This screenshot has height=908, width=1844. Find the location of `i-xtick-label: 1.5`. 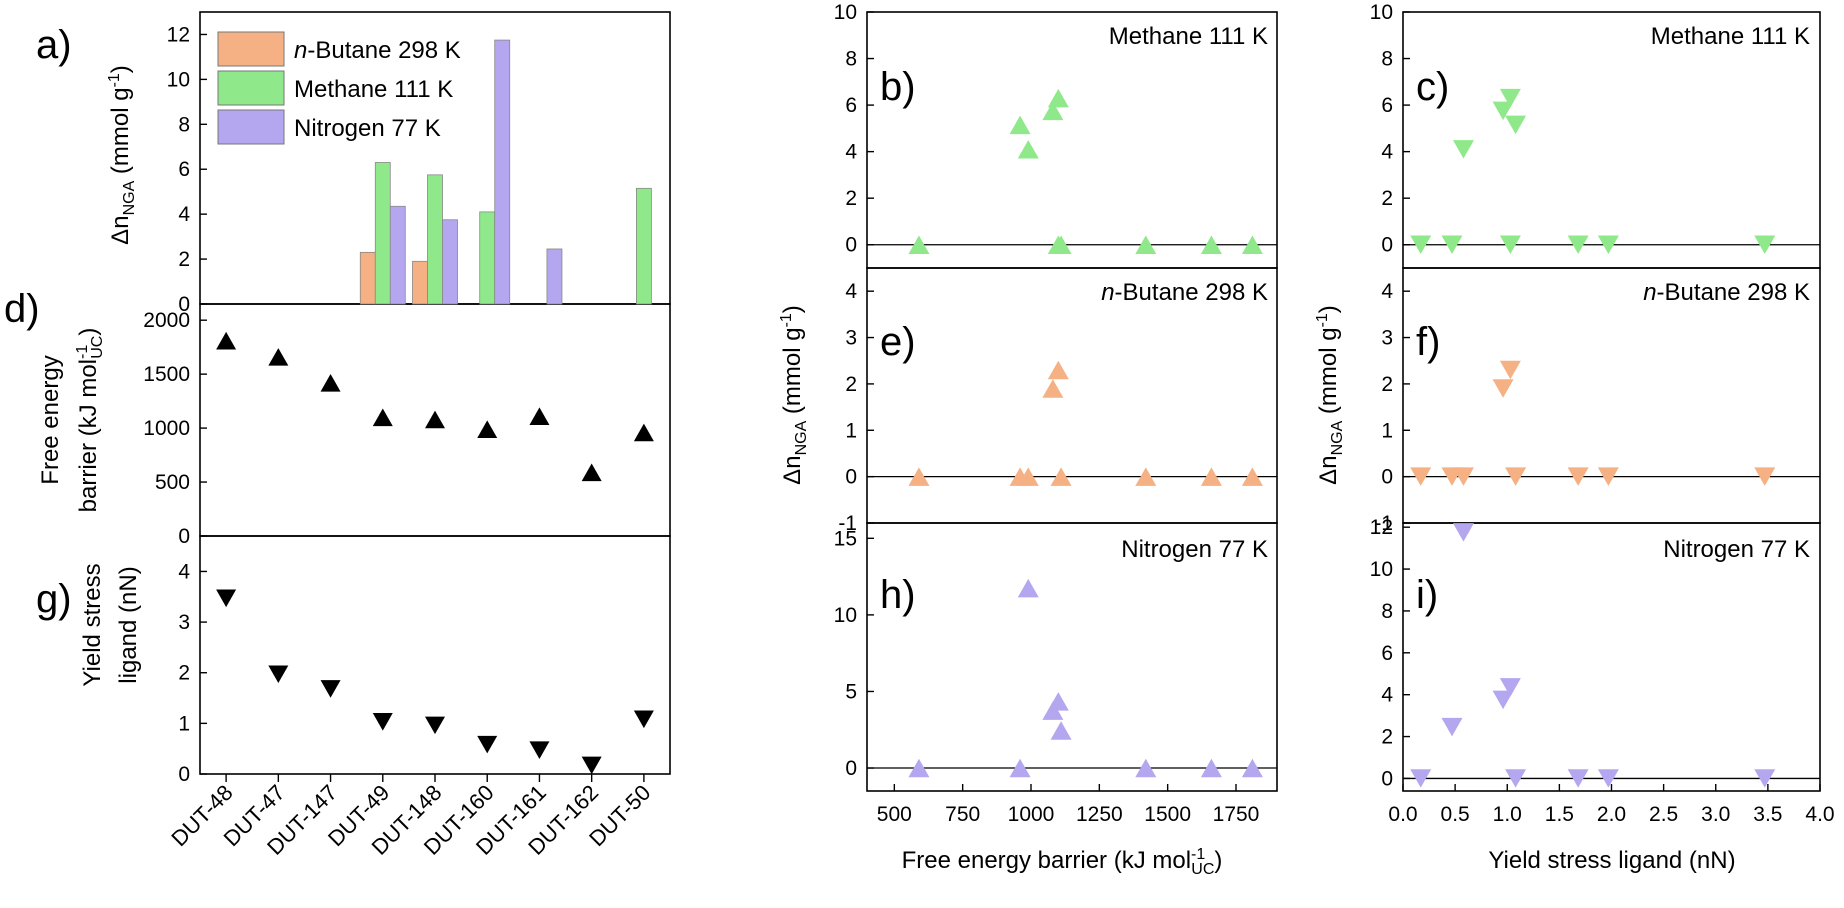

i-xtick-label: 1.5 is located at coordinates (1559, 814).